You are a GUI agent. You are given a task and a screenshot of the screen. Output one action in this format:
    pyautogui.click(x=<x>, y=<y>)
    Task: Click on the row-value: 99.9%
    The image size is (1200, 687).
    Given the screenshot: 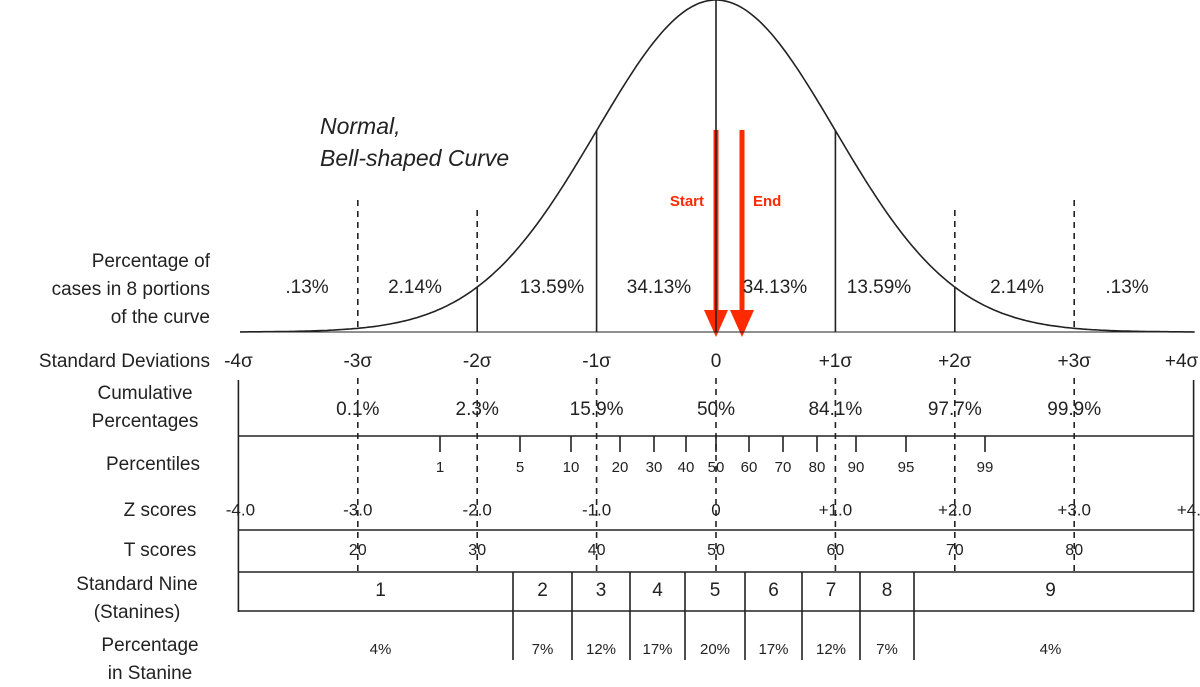 What is the action you would take?
    pyautogui.click(x=1074, y=409)
    